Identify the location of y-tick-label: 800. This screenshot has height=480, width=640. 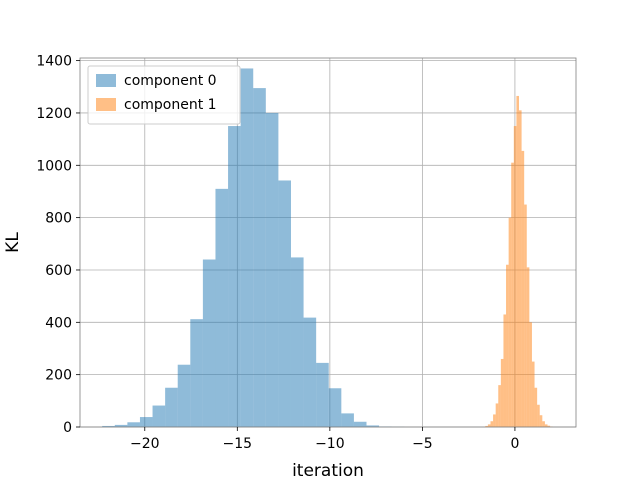
(58, 219).